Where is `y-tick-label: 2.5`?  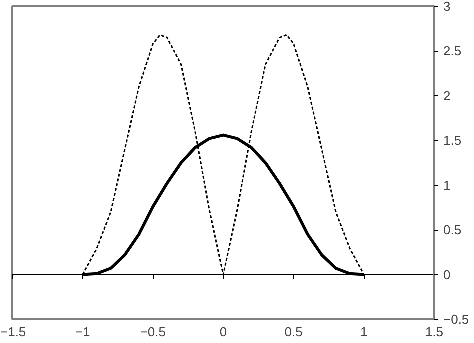 y-tick-label: 2.5 is located at coordinates (453, 51).